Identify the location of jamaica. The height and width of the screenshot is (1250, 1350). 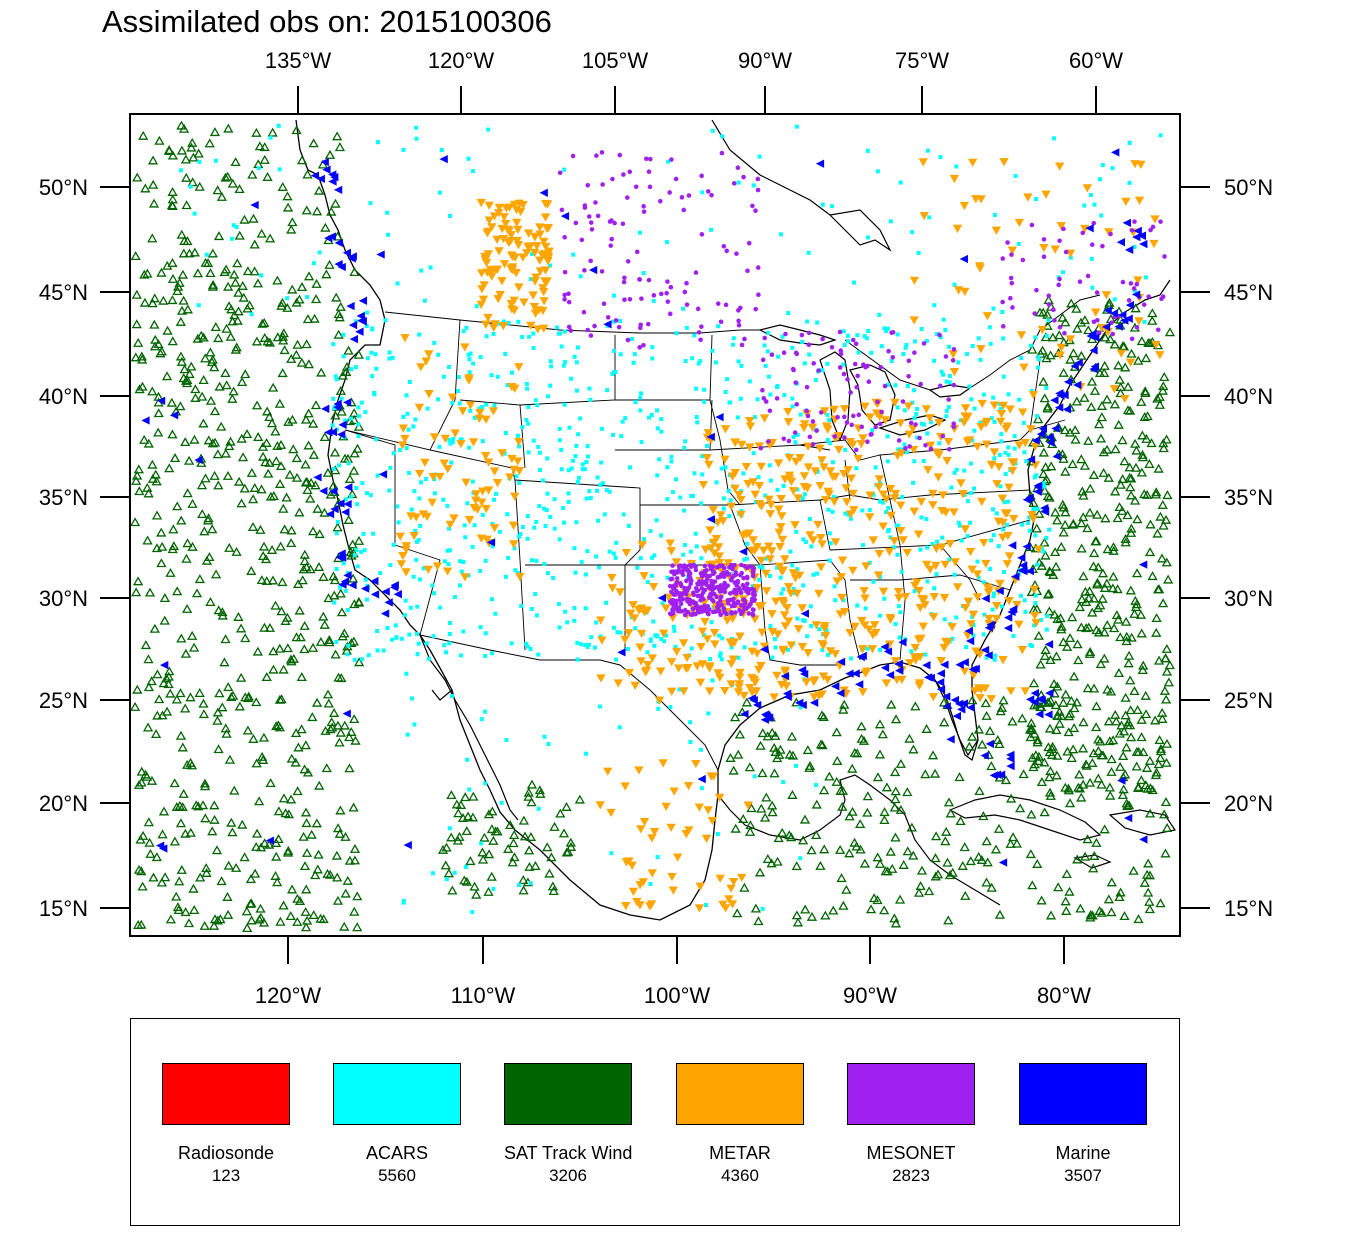
(1092, 861).